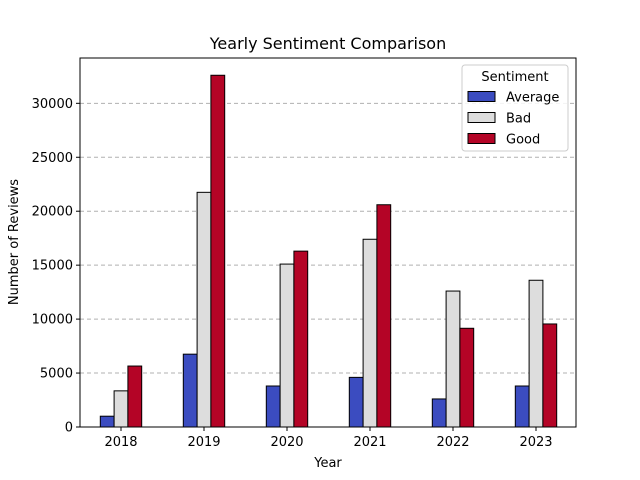 Image resolution: width=640 pixels, height=480 pixels. I want to click on legend-label-bad: Bad, so click(518, 119).